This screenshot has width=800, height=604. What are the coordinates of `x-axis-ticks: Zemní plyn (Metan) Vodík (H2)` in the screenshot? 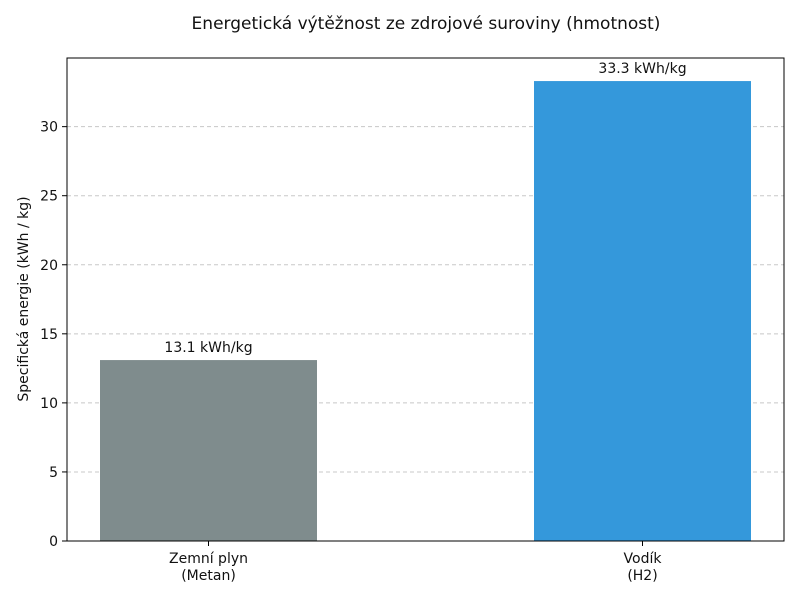 It's located at (415, 562).